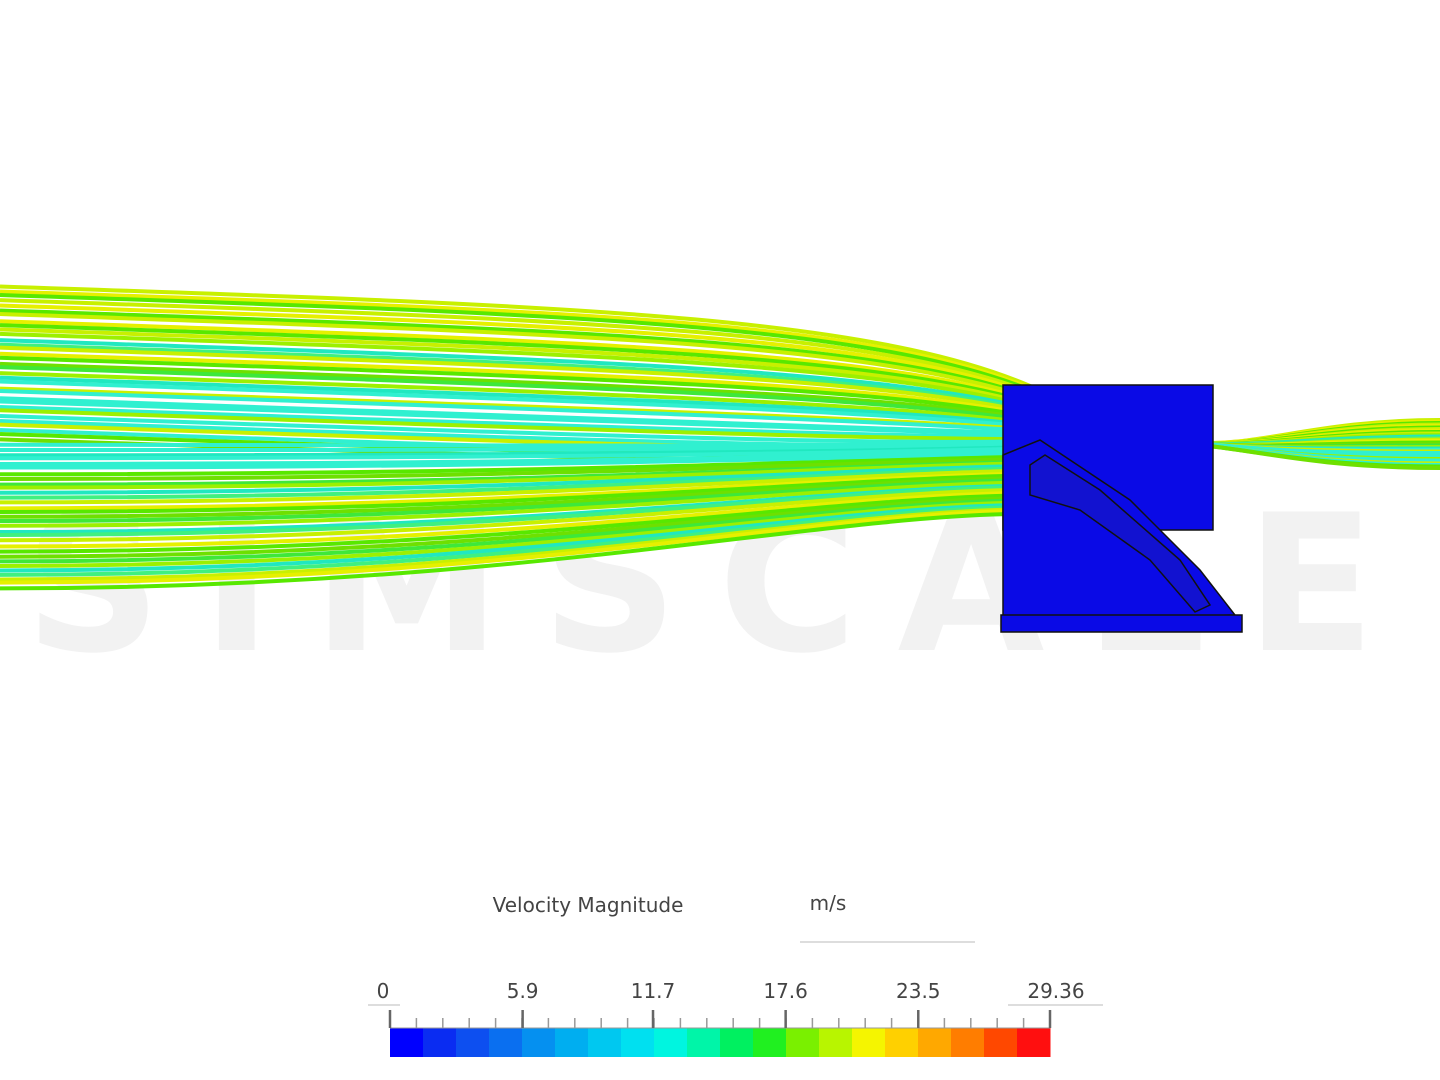 The width and height of the screenshot is (1440, 1080). I want to click on tick-label: 0, so click(383, 991).